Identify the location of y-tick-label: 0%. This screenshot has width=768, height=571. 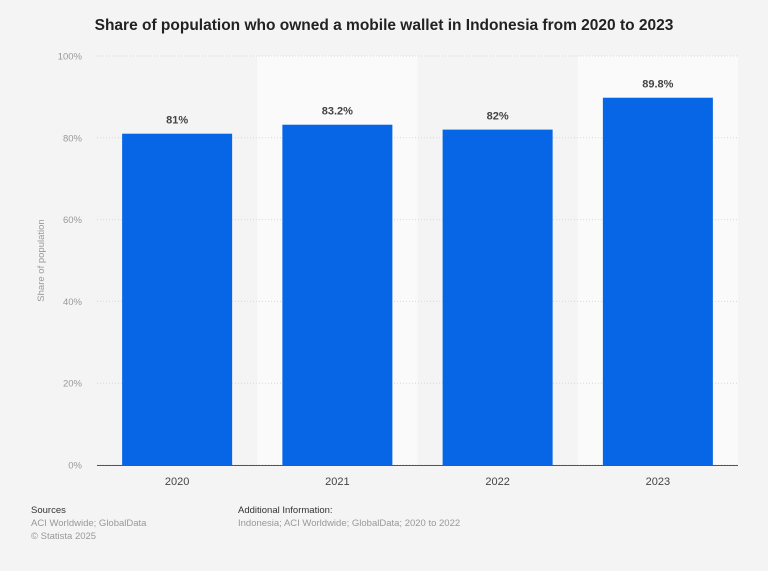
(75, 466).